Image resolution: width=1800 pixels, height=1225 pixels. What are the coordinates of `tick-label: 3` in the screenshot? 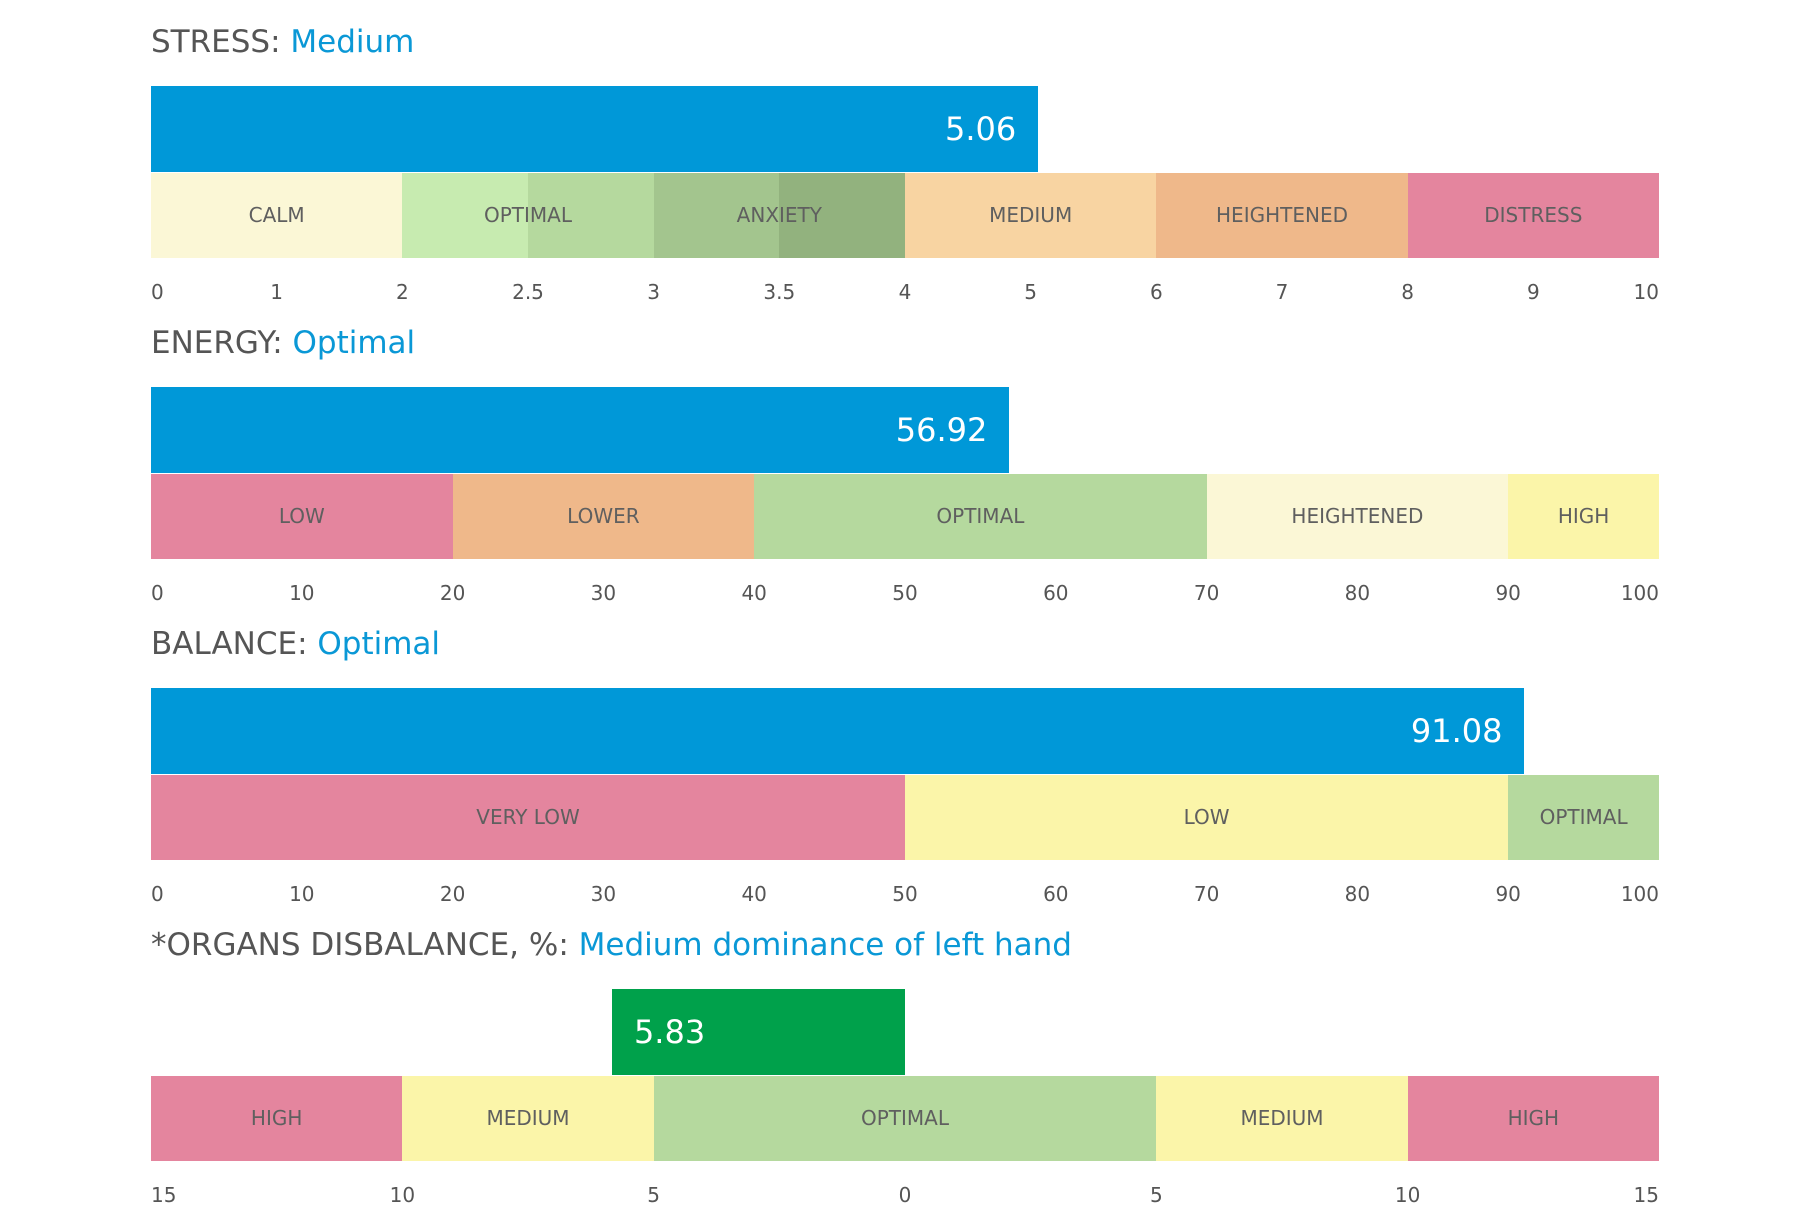 It's located at (654, 292).